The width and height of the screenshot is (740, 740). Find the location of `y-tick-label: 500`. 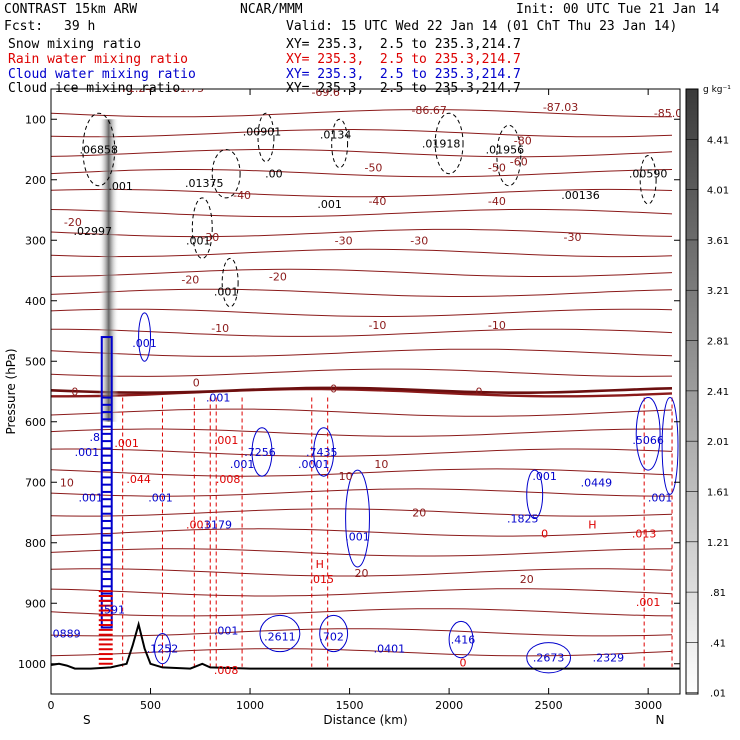

y-tick-label: 500 is located at coordinates (35, 361).